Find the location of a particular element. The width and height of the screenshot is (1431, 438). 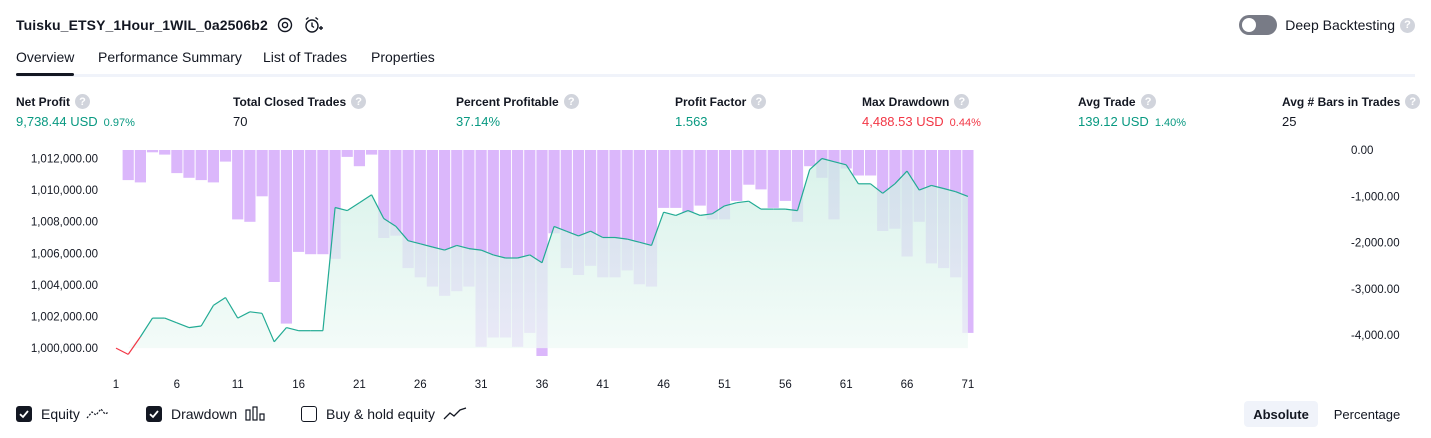

metric-max-drawdown: Max Drawdown? 4,488.53 USD 0.44% is located at coordinates (921, 111).